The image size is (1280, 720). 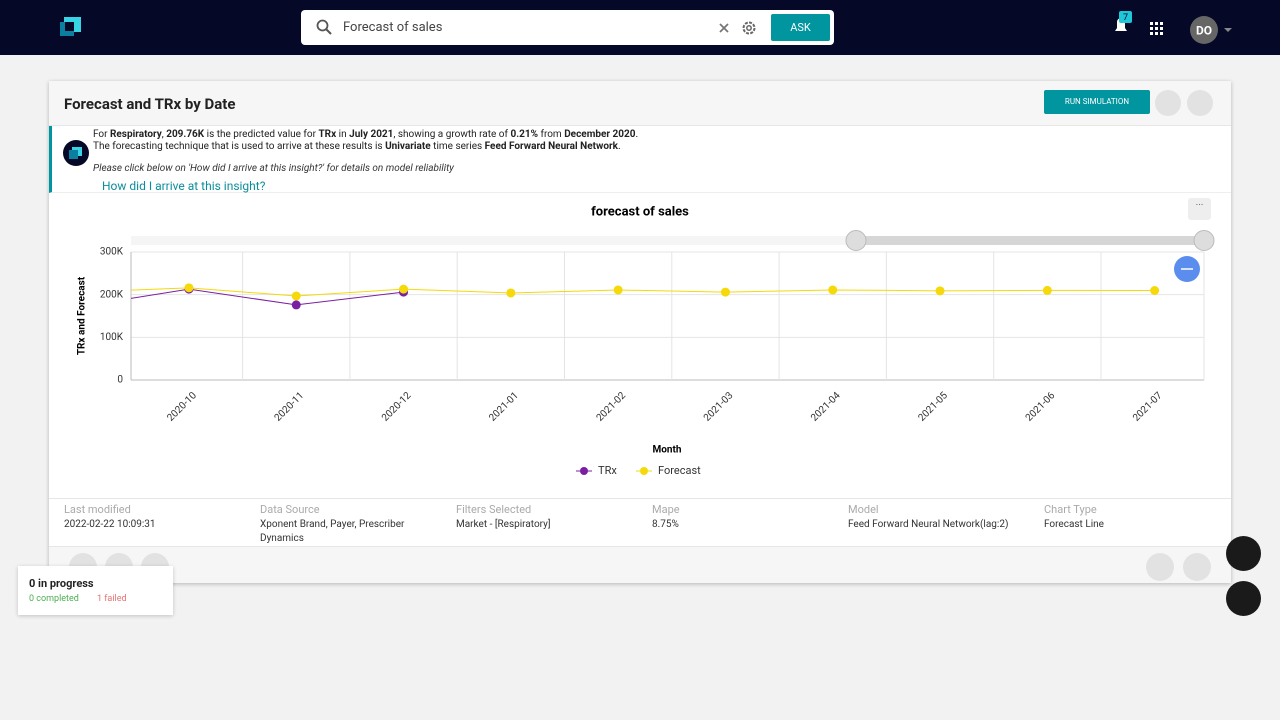 I want to click on chart-title: forecast of sales, so click(x=640, y=211).